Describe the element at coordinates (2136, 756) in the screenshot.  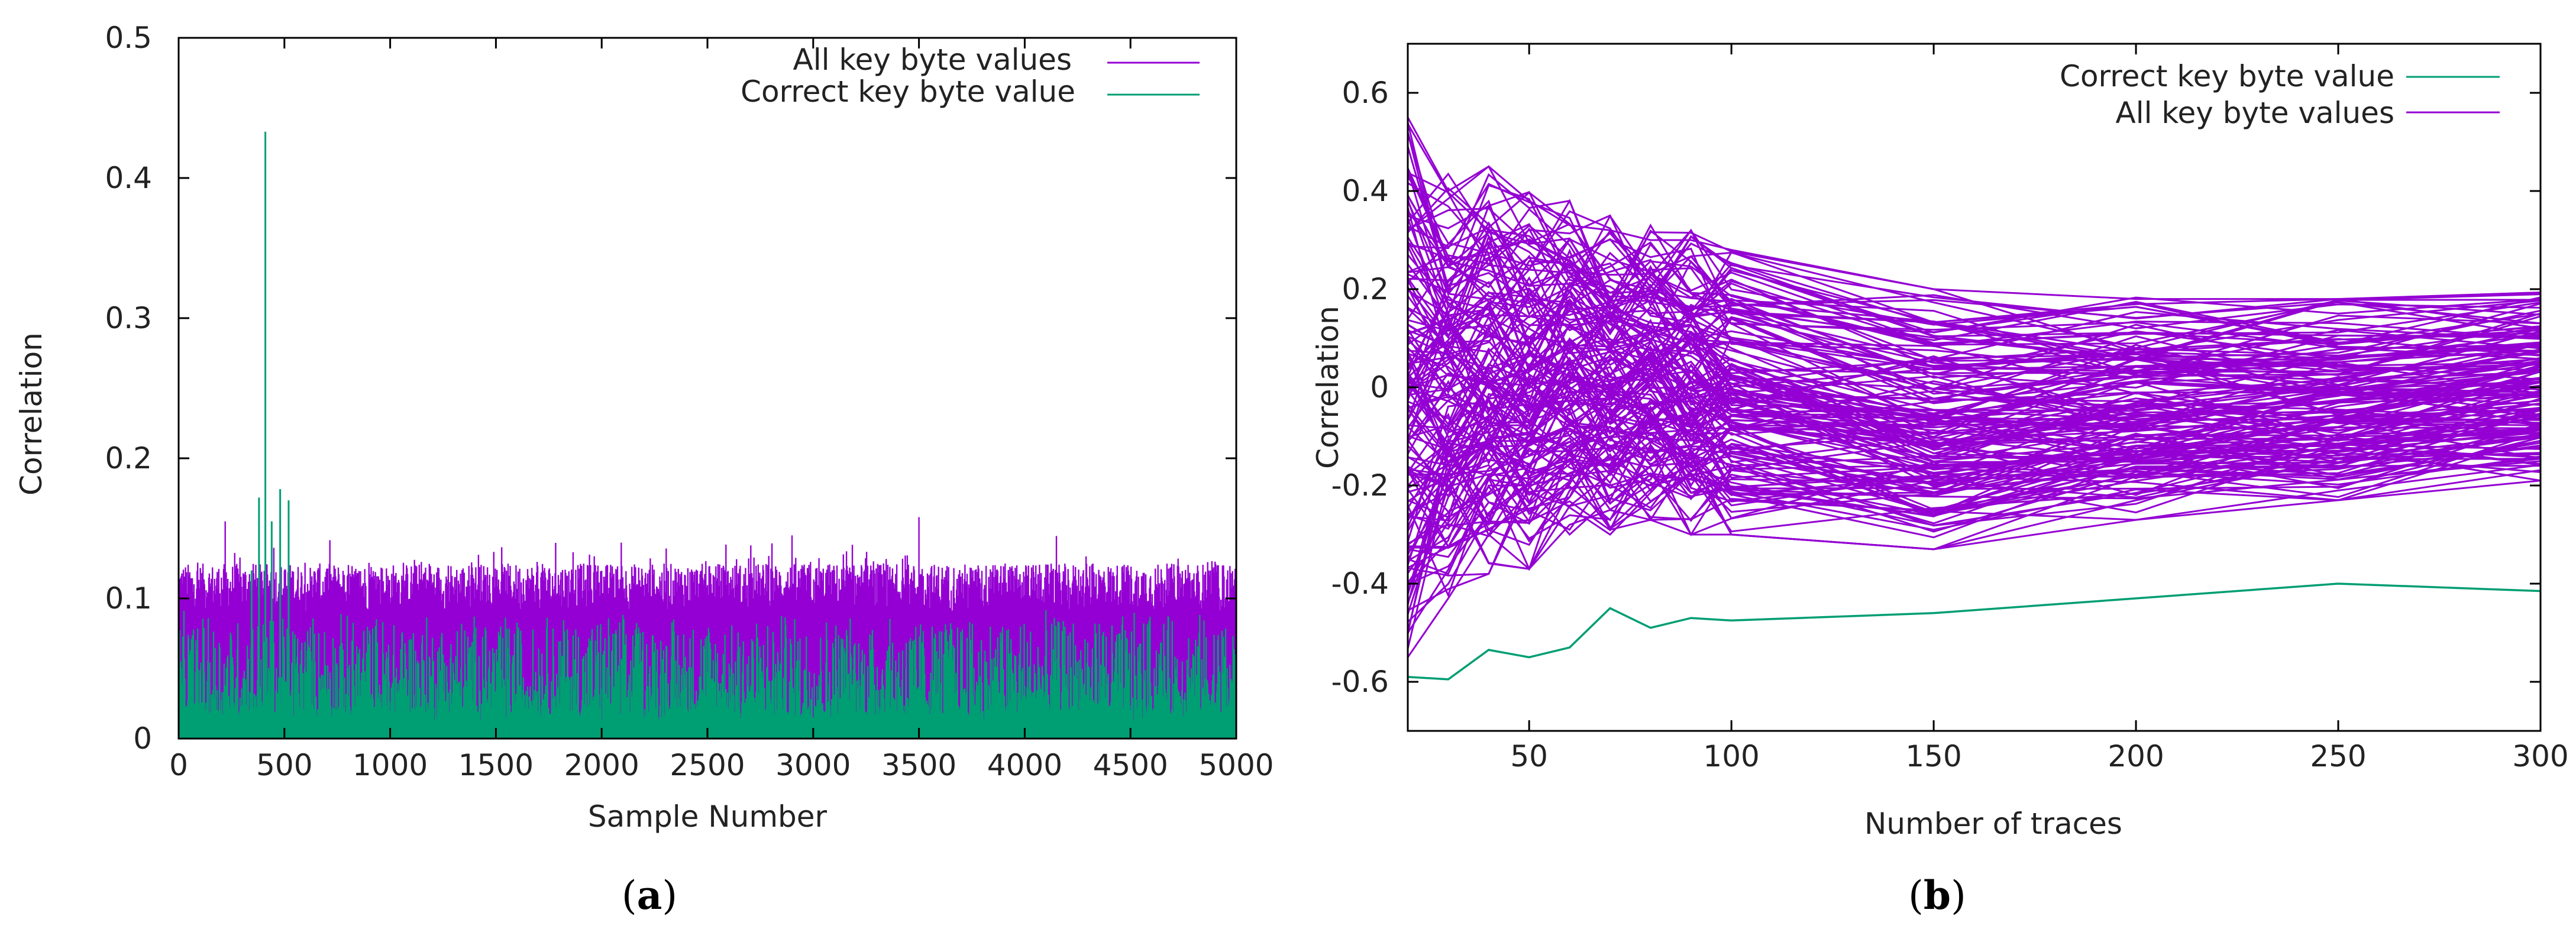
I see `chart-b-xtick-label: 200` at that location.